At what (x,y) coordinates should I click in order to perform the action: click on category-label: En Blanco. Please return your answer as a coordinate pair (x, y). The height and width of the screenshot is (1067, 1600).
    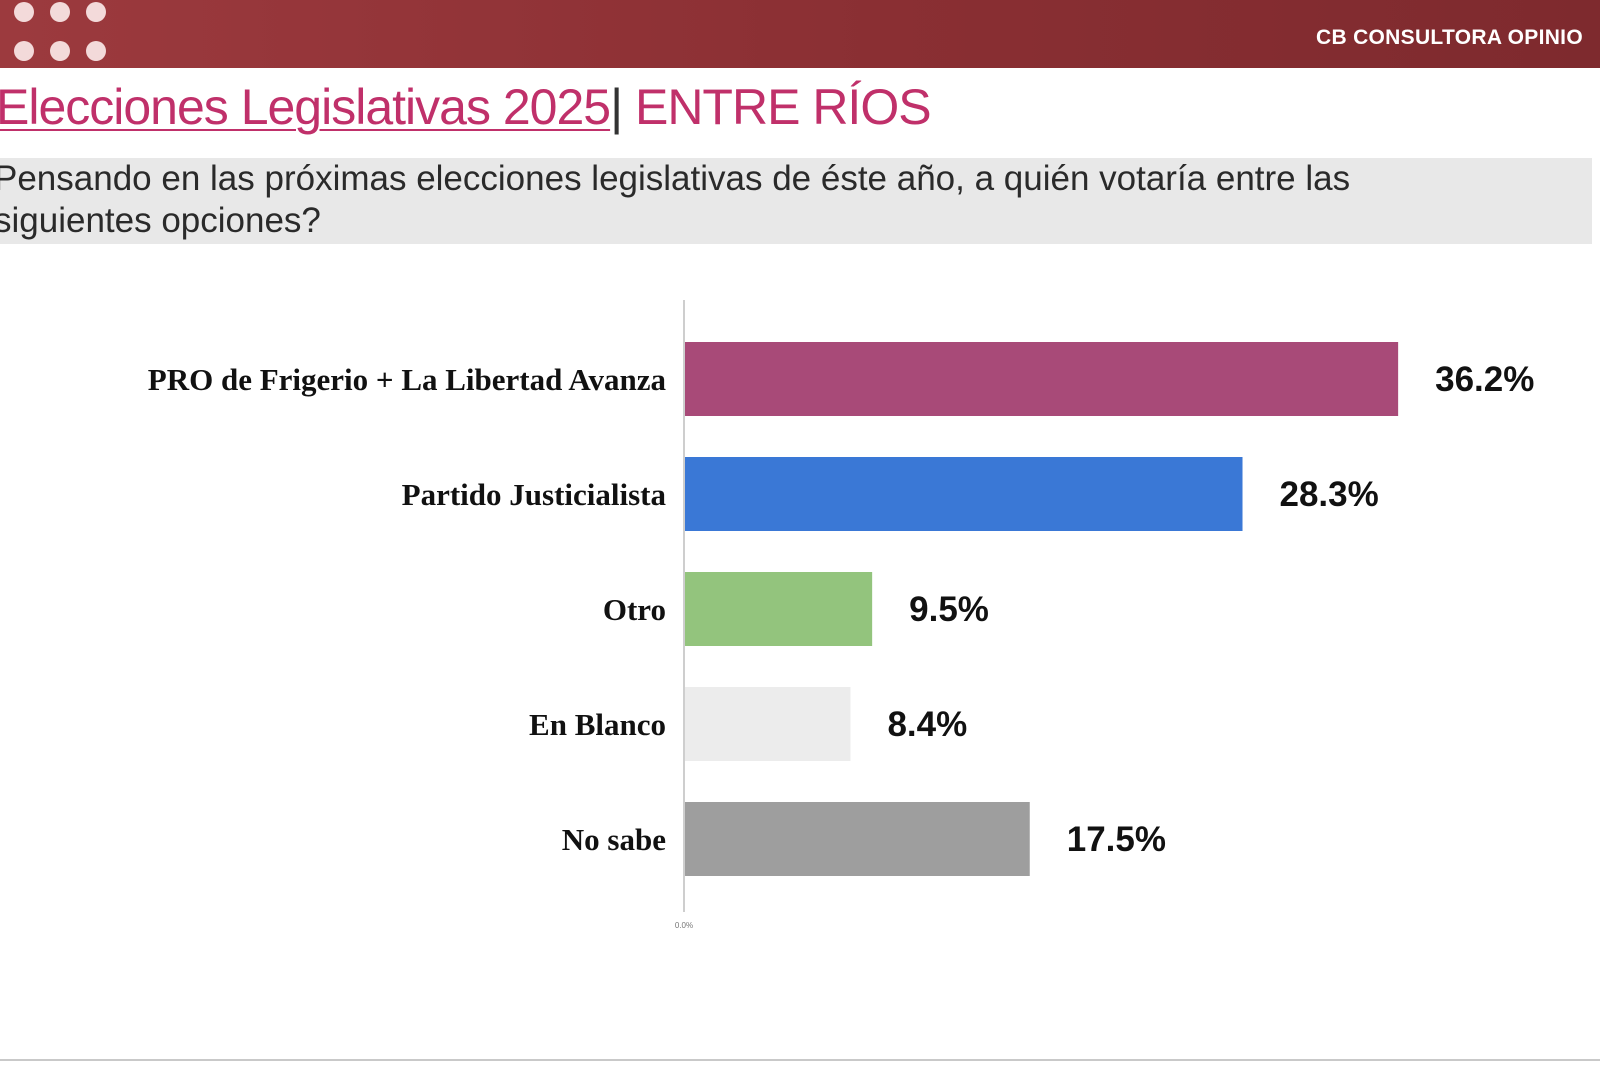
    Looking at the image, I should click on (597, 724).